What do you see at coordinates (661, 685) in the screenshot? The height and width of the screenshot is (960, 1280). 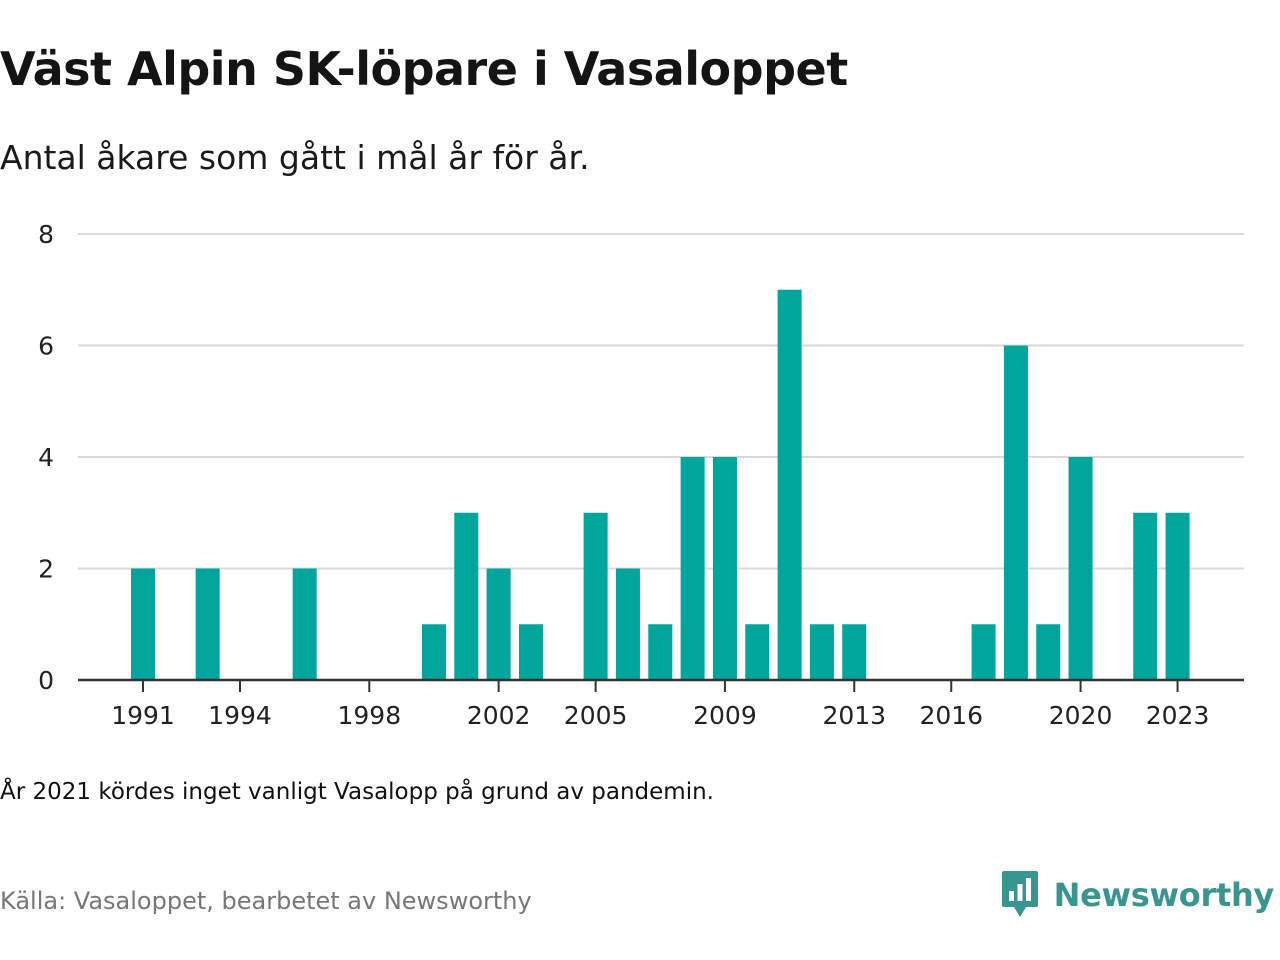 I see `x-axis` at bounding box center [661, 685].